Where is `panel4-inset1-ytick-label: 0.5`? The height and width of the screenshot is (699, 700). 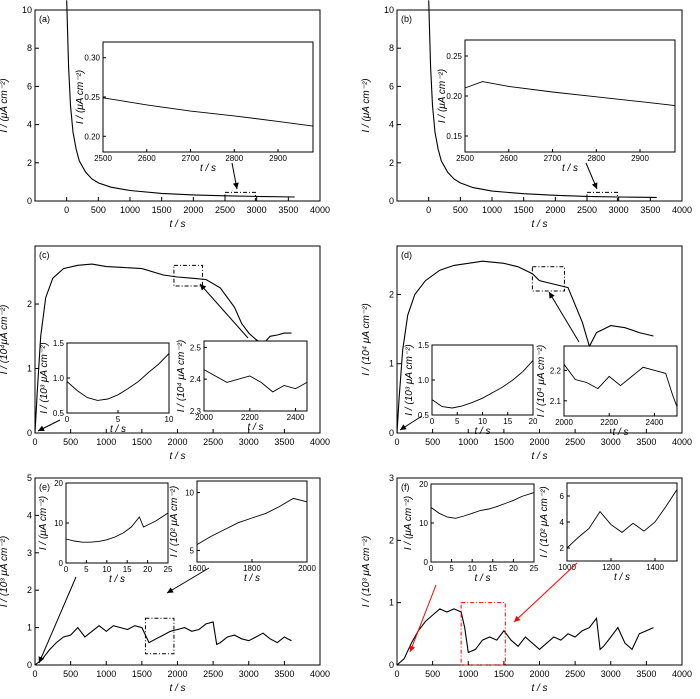
panel4-inset1-ytick-label: 0.5 is located at coordinates (424, 415).